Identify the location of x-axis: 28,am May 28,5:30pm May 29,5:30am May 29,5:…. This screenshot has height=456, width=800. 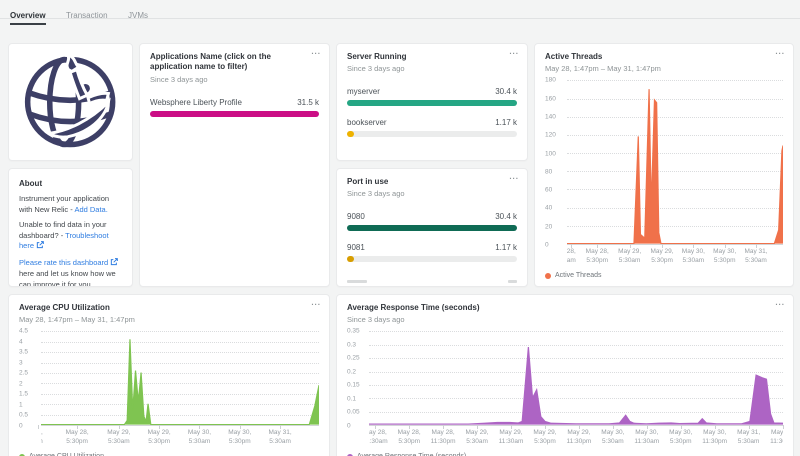
(180, 439).